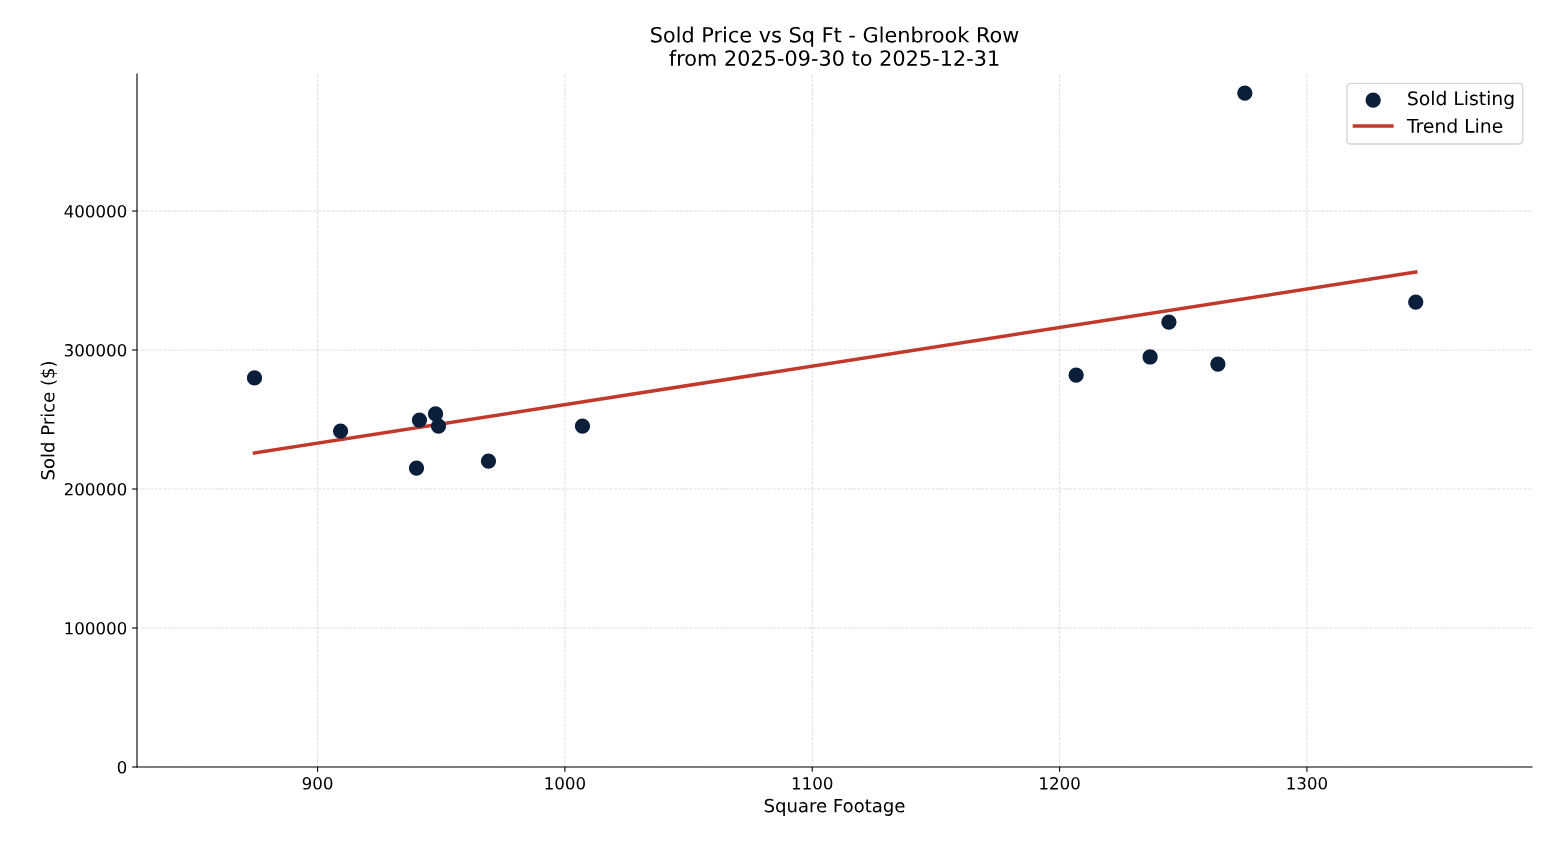  What do you see at coordinates (834, 807) in the screenshot?
I see `x-axis-title: Square Footage` at bounding box center [834, 807].